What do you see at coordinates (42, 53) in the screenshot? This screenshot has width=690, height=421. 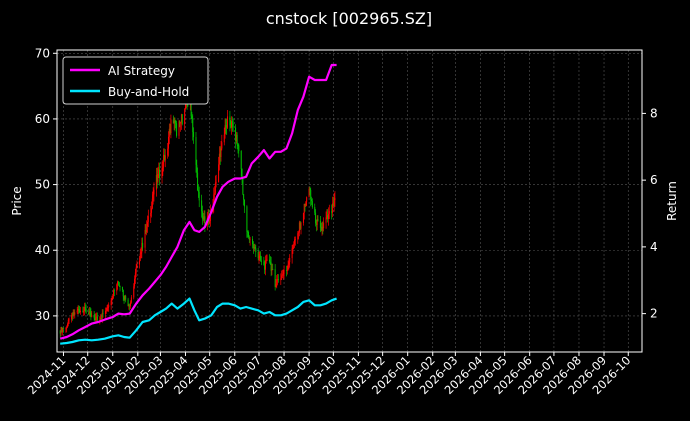 I see `y-tick-label-left: 70` at bounding box center [42, 53].